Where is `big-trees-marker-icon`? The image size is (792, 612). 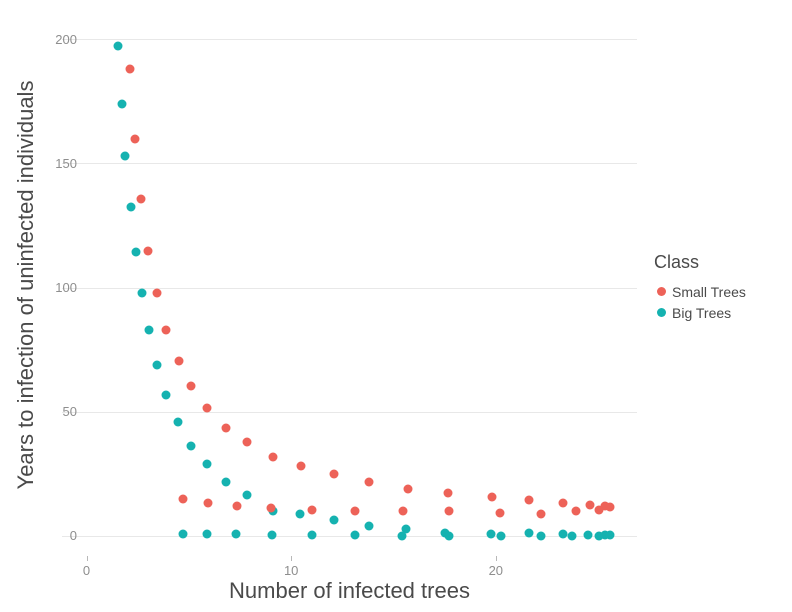
big-trees-marker-icon is located at coordinates (661, 312).